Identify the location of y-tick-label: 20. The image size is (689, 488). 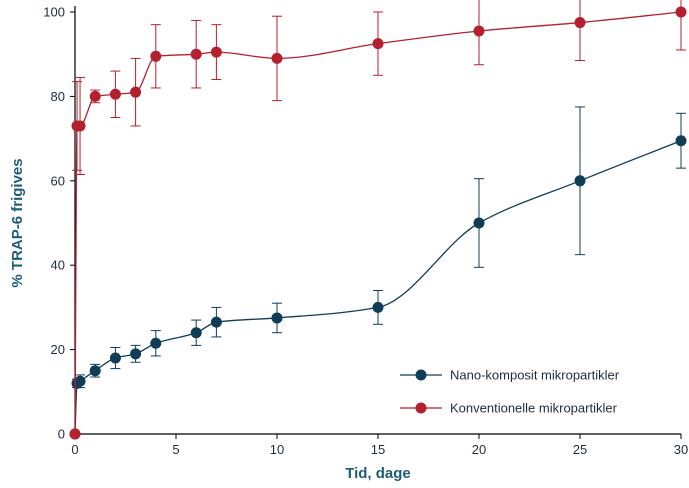
(58, 349).